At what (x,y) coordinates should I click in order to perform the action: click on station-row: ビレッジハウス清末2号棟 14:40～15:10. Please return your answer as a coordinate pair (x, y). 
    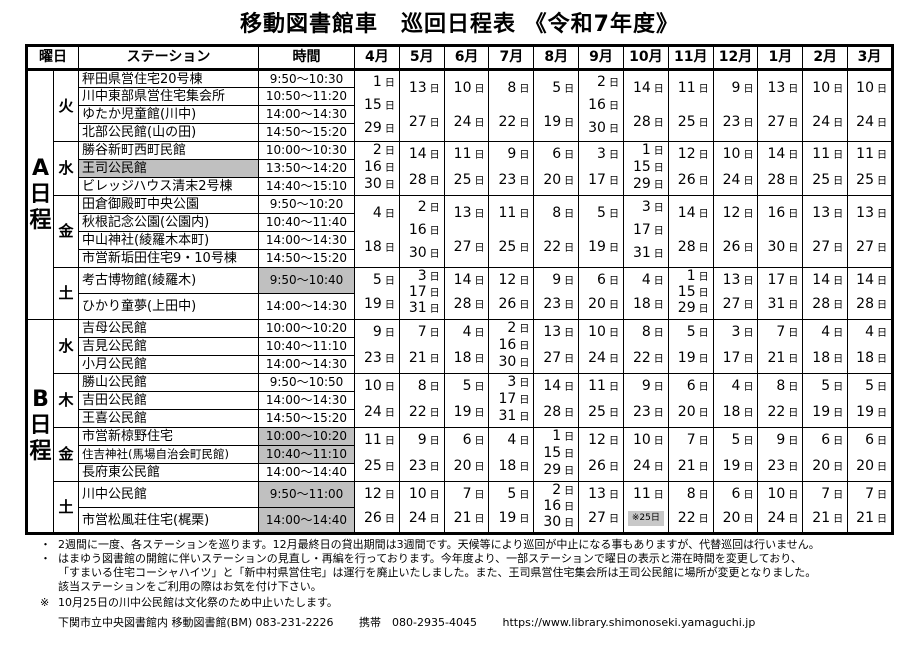
    Looking at the image, I should click on (460, 186).